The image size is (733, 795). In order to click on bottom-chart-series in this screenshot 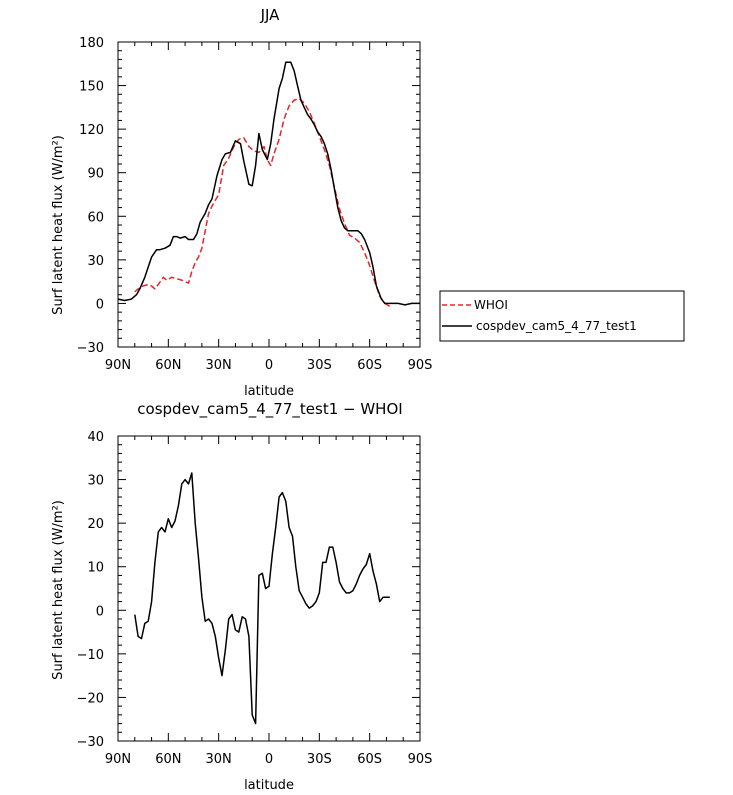, I will do `click(262, 598)`.